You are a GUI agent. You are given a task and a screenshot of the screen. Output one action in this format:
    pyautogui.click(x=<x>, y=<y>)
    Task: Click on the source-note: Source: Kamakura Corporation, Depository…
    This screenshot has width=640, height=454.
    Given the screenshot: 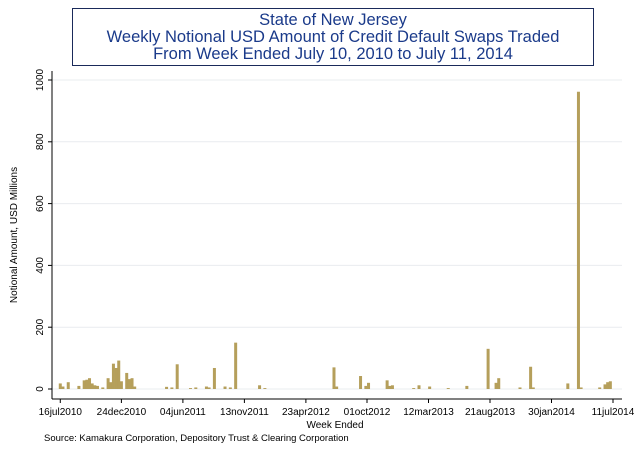 What is the action you would take?
    pyautogui.click(x=196, y=438)
    